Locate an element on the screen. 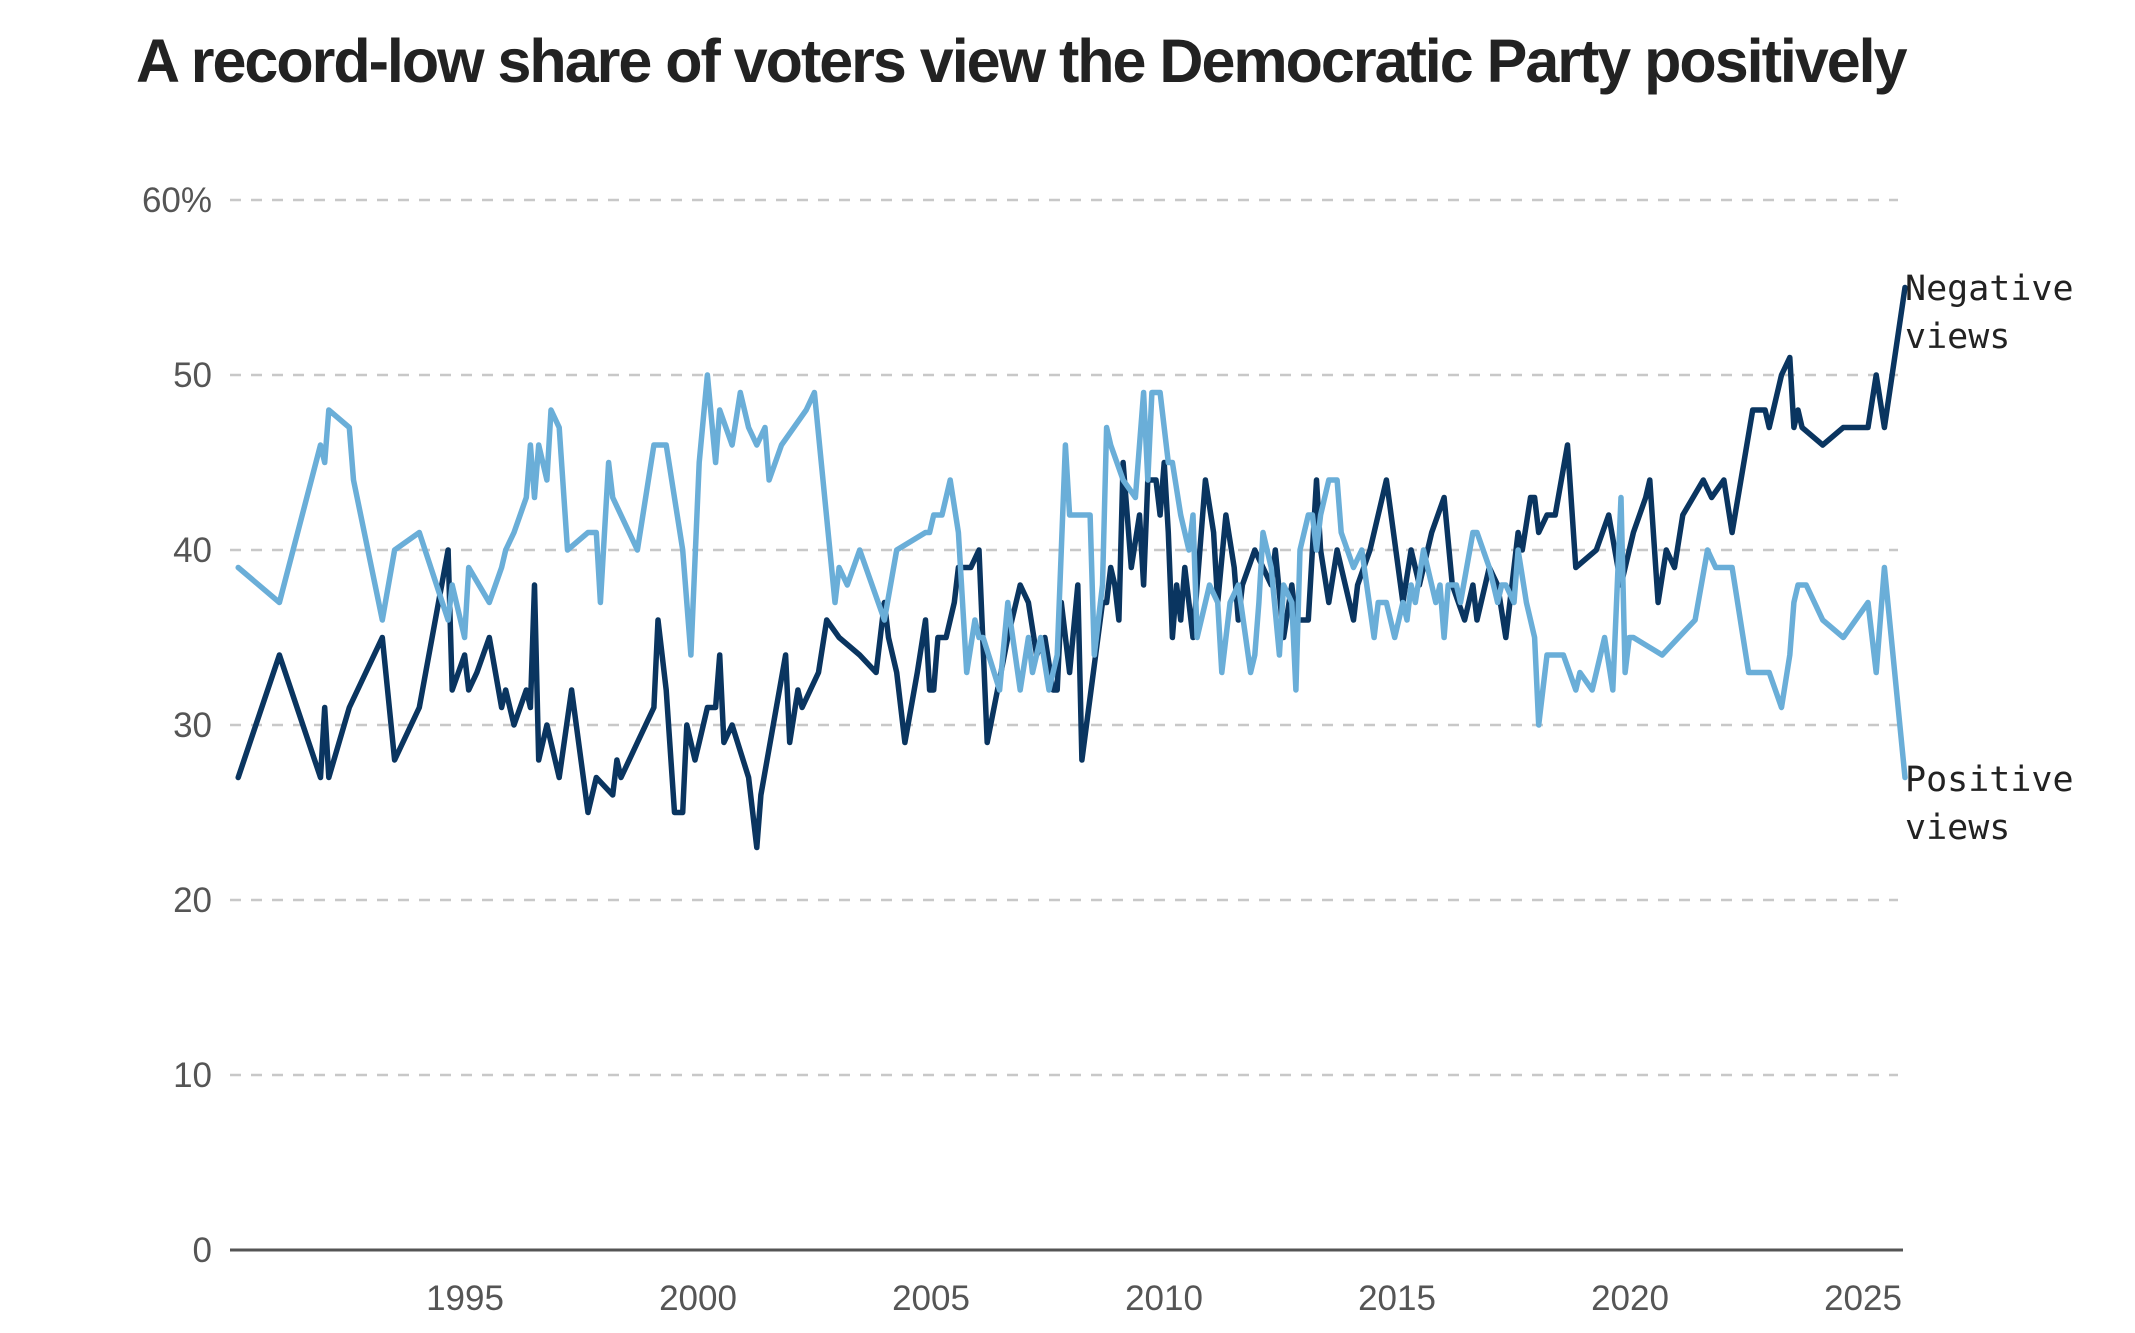 The width and height of the screenshot is (2135, 1333). y-tick-label: 40 is located at coordinates (192, 550).